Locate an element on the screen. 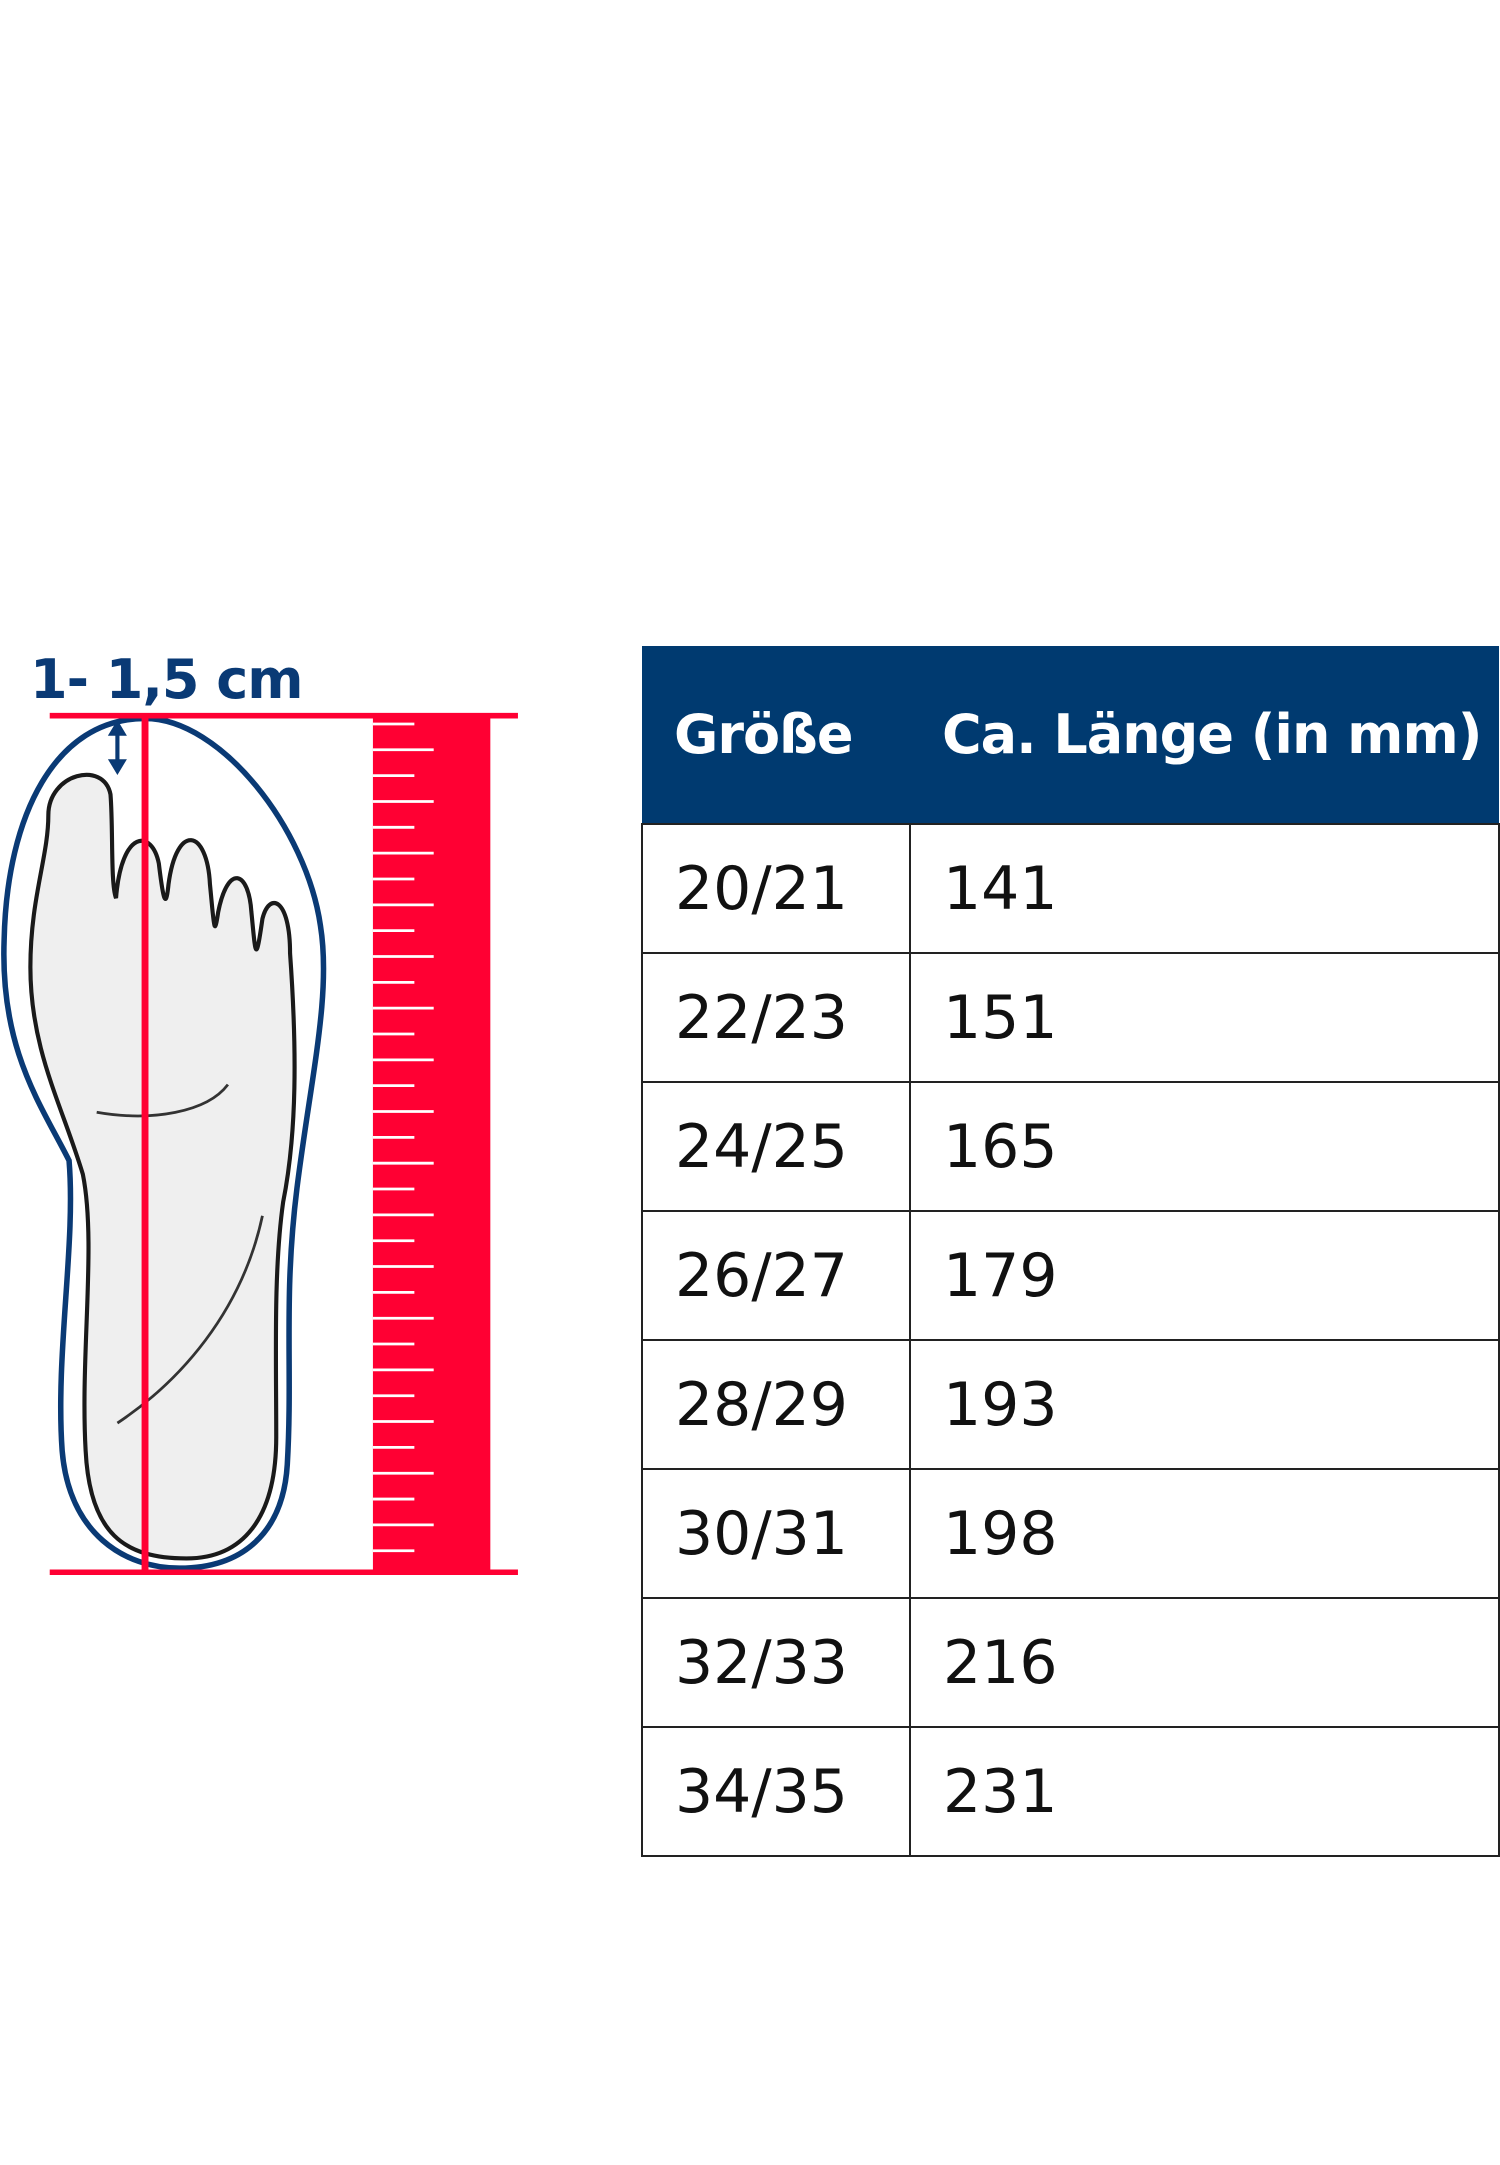 This screenshot has width=1500, height=2165. table-row: 34/35 231 is located at coordinates (1070, 1791).